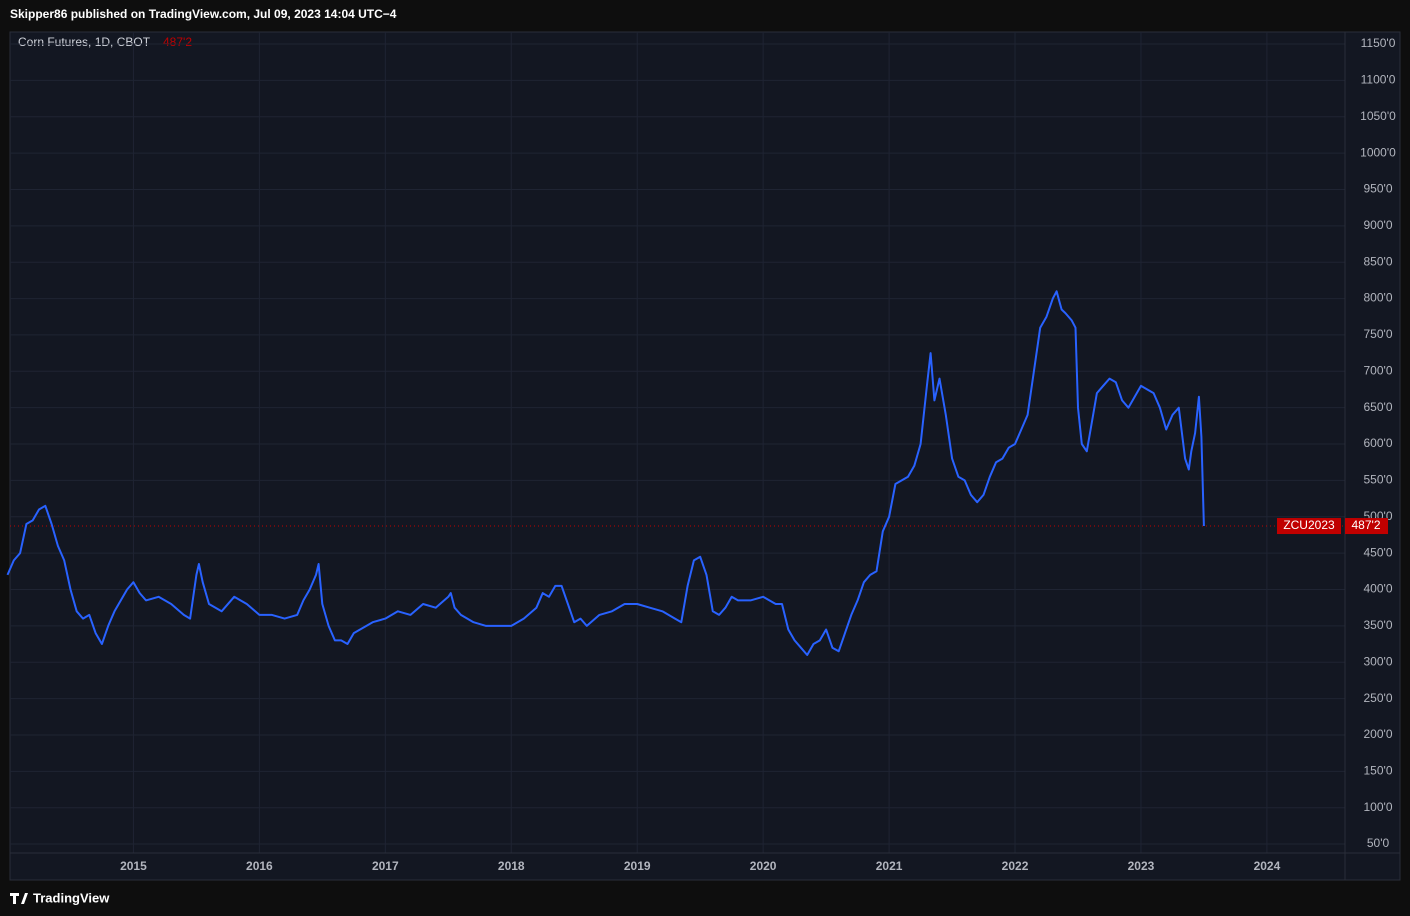 This screenshot has width=1410, height=916. What do you see at coordinates (385, 866) in the screenshot?
I see `x-tick-label: 2017` at bounding box center [385, 866].